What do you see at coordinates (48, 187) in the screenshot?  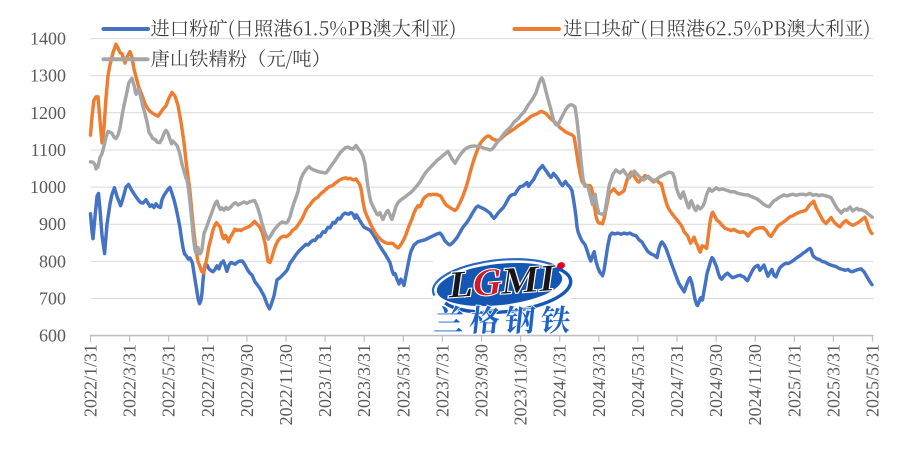 I see `svg-text: 1000` at bounding box center [48, 187].